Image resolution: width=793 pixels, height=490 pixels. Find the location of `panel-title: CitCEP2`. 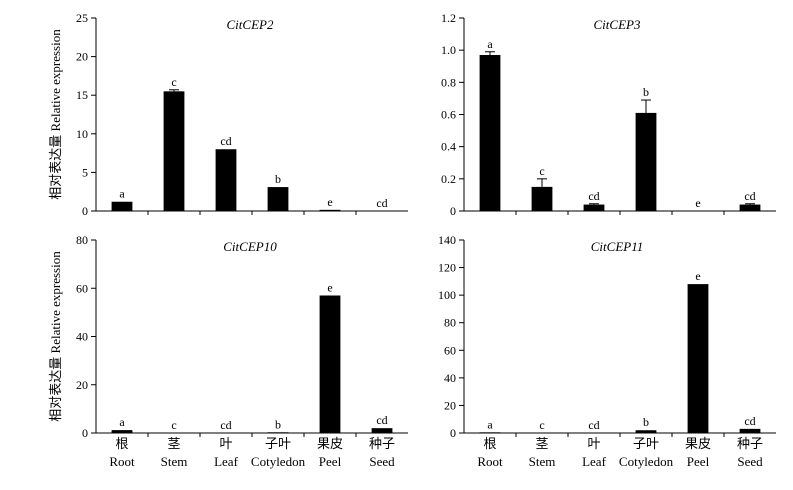

panel-title: CitCEP2 is located at coordinates (250, 24).